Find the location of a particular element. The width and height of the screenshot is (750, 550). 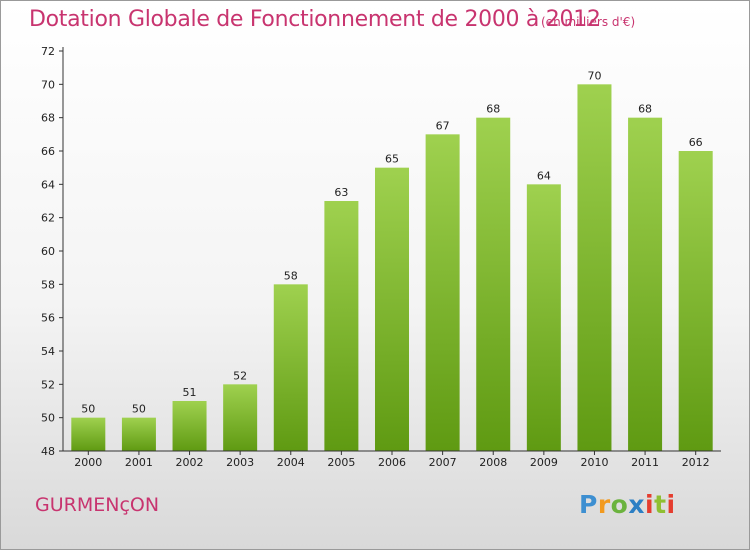

y-tick-label: 68 is located at coordinates (48, 118).